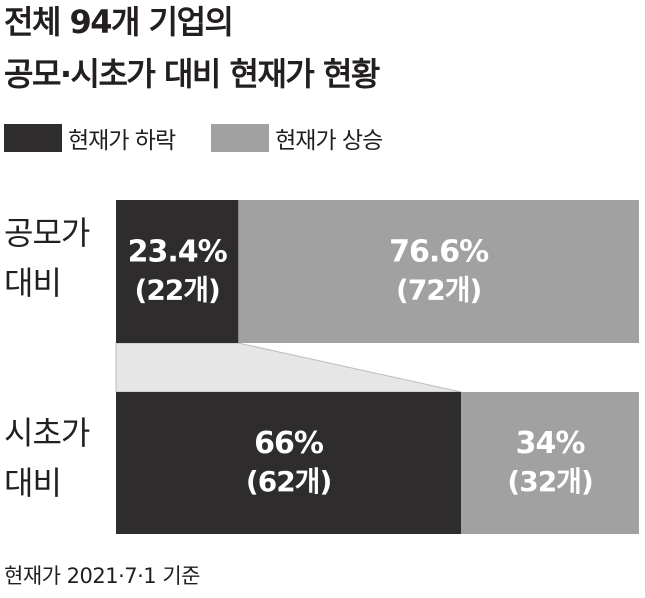 The width and height of the screenshot is (645, 598). What do you see at coordinates (240, 138) in the screenshot?
I see `legend-swatch-rise` at bounding box center [240, 138].